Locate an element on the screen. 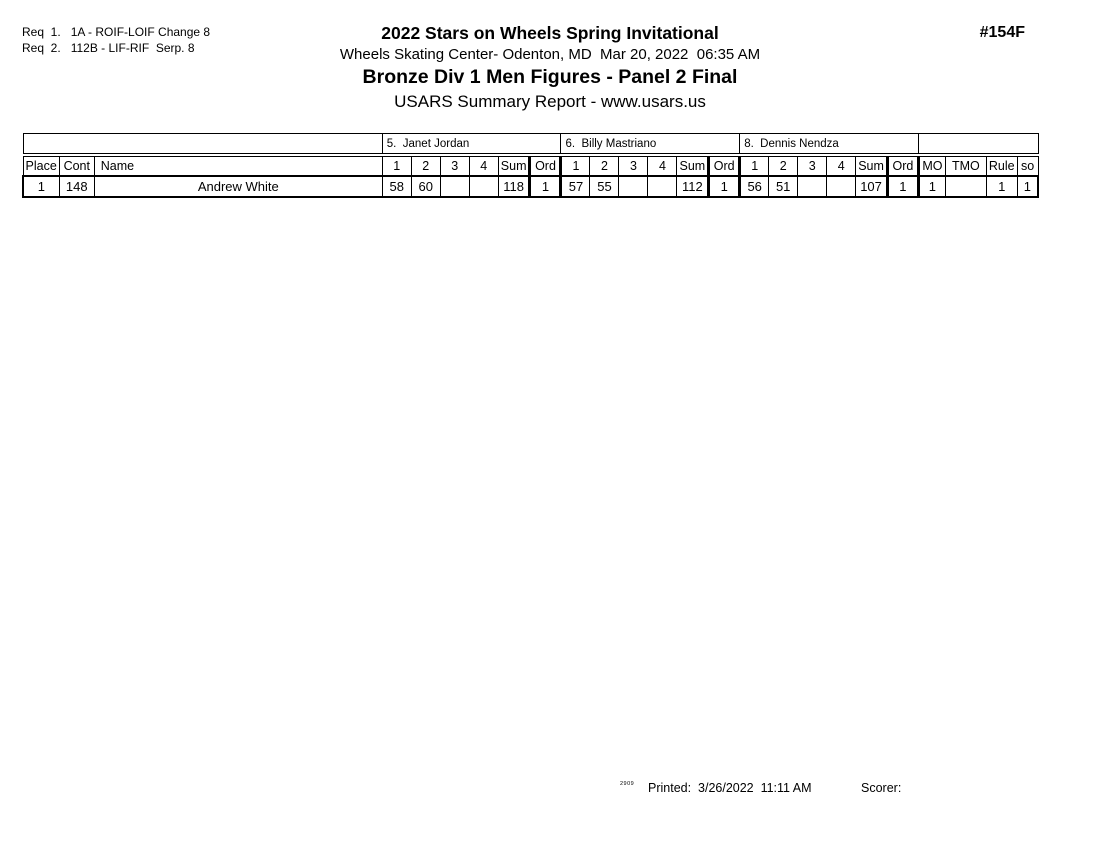 This screenshot has height=850, width=1100. cell-j3-score2: 51 is located at coordinates (783, 186).